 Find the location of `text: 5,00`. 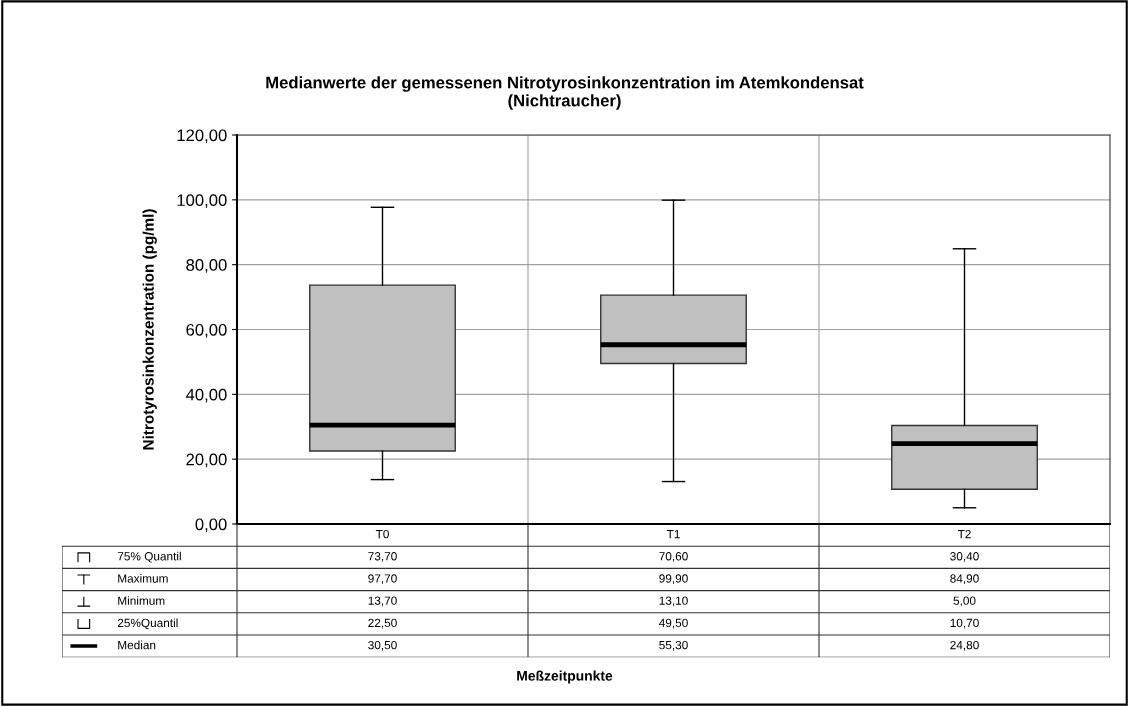

text: 5,00 is located at coordinates (964, 601).